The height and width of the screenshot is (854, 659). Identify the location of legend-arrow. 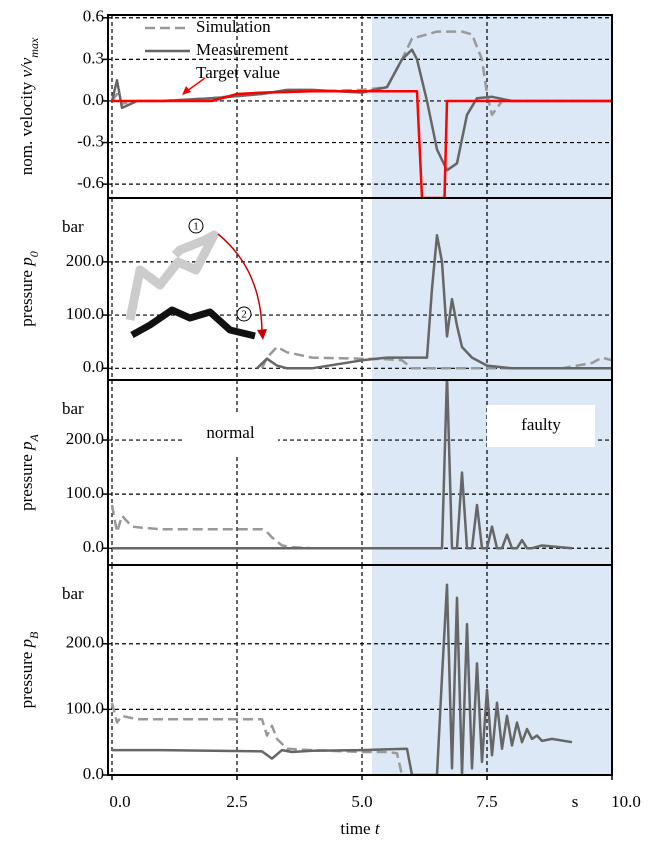
(196, 84).